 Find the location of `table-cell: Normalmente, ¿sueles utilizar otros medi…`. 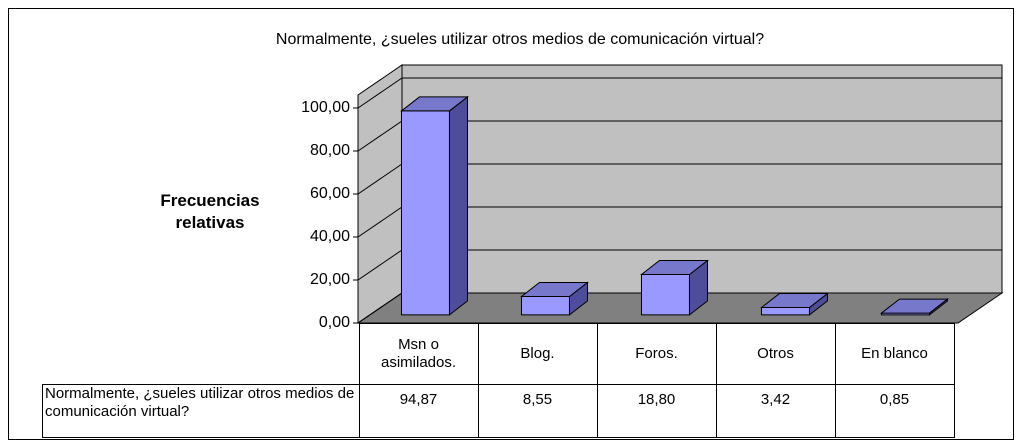

table-cell: Normalmente, ¿sueles utilizar otros medi… is located at coordinates (201, 411).